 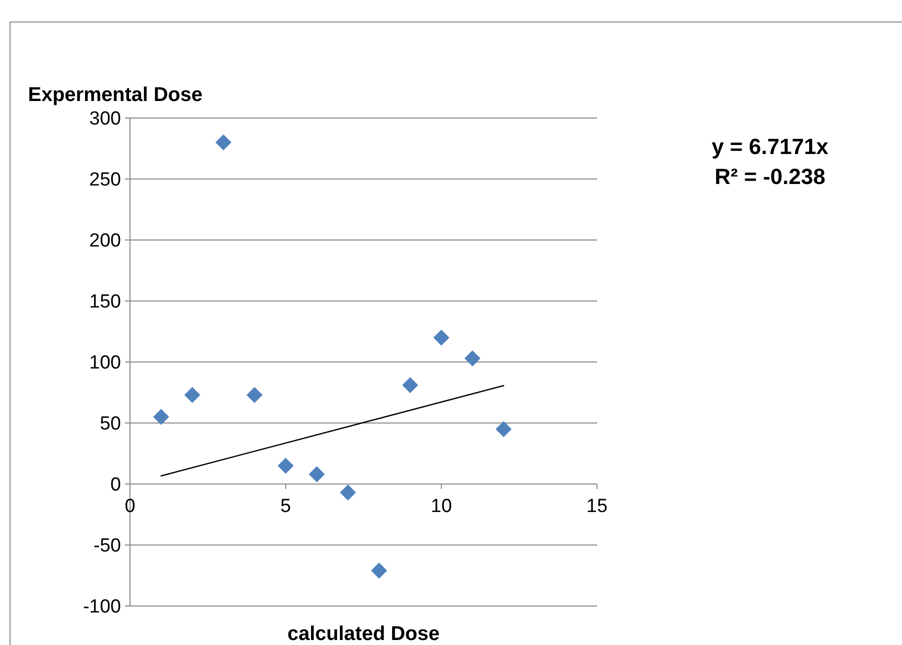 I want to click on y-tick-label: 50, so click(x=110, y=424).